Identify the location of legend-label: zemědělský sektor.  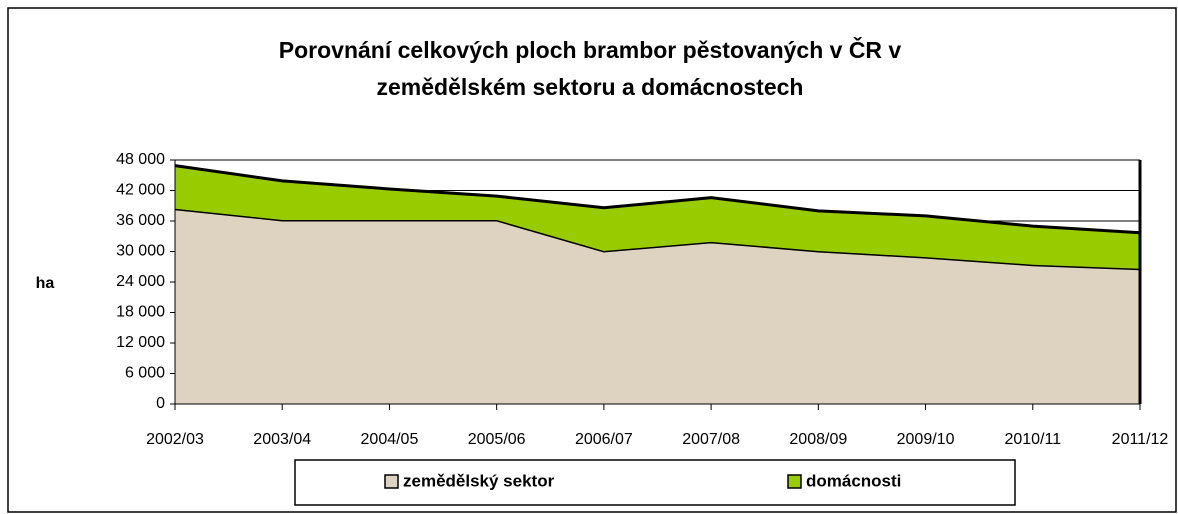
(479, 480).